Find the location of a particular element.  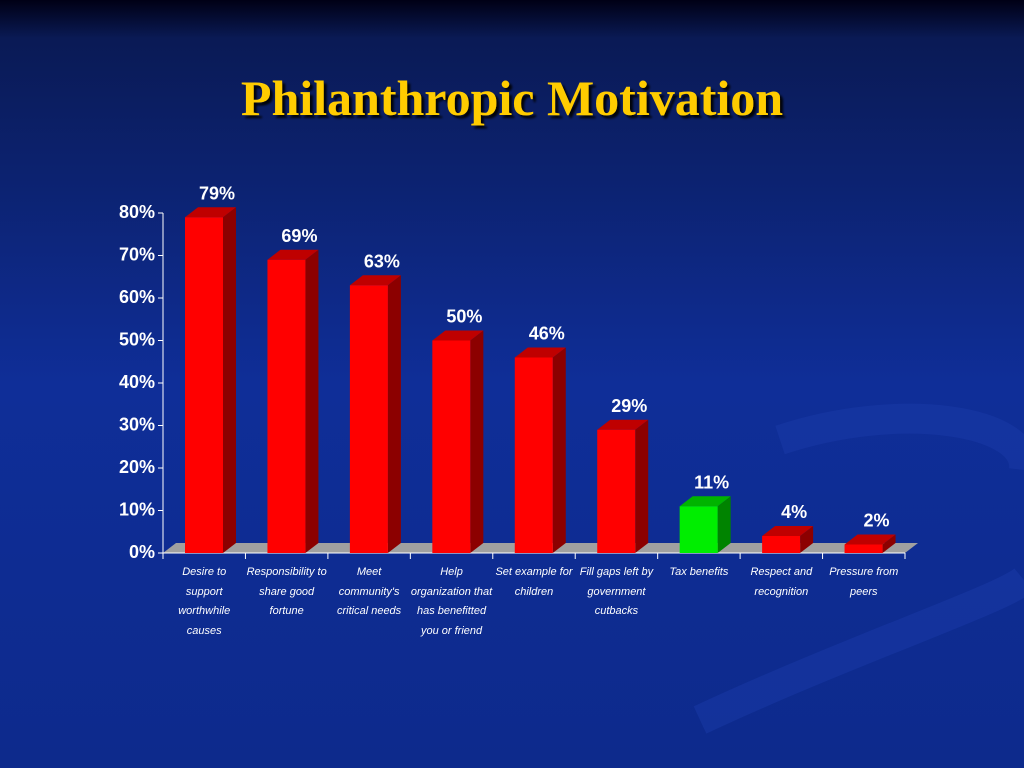

x-tick-label: Set example for children is located at coordinates (534, 582).